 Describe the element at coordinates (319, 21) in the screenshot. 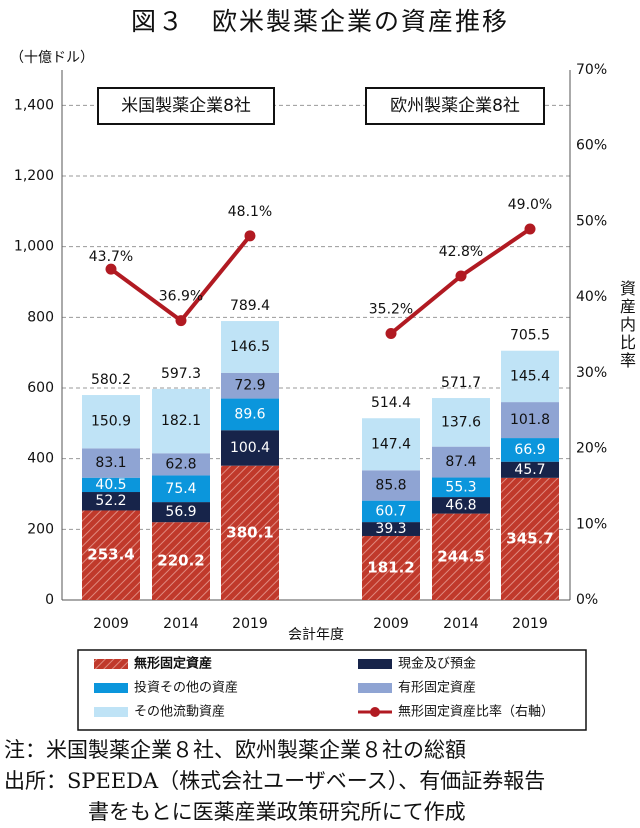

I see `figure-title: 図３ 欧米製薬企業の資産推移` at that location.